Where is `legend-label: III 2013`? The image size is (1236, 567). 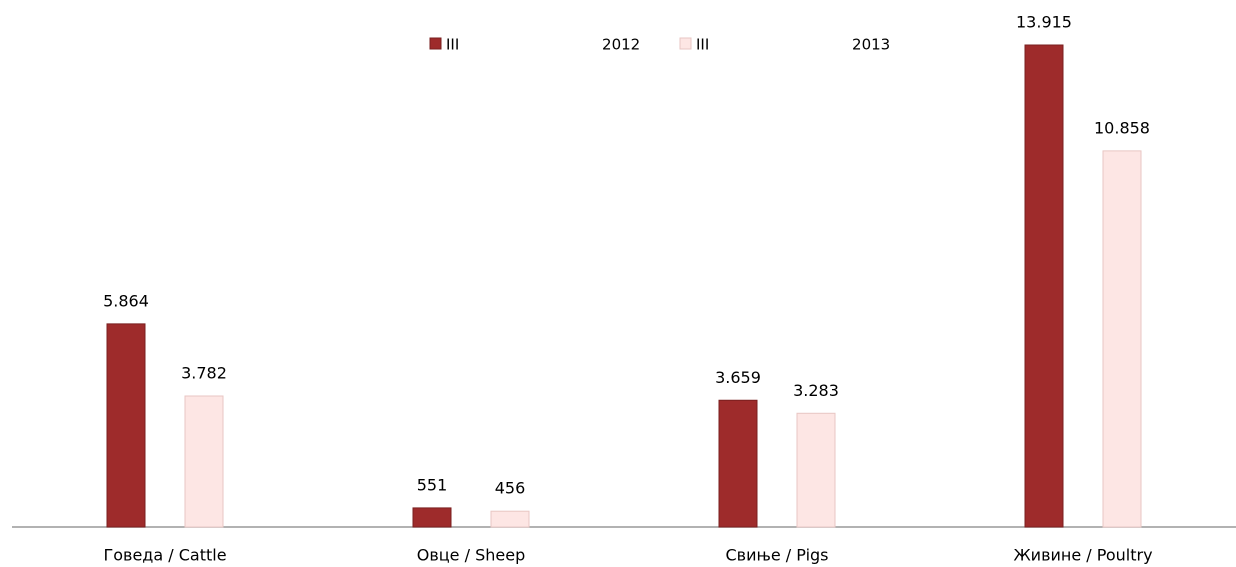 legend-label: III 2013 is located at coordinates (793, 45).